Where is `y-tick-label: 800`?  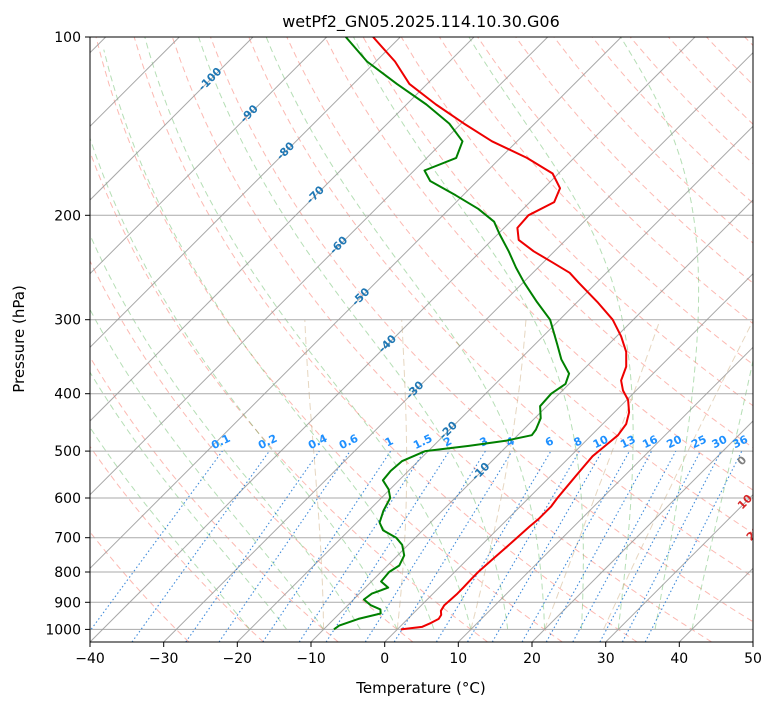 y-tick-label: 800 is located at coordinates (67, 573).